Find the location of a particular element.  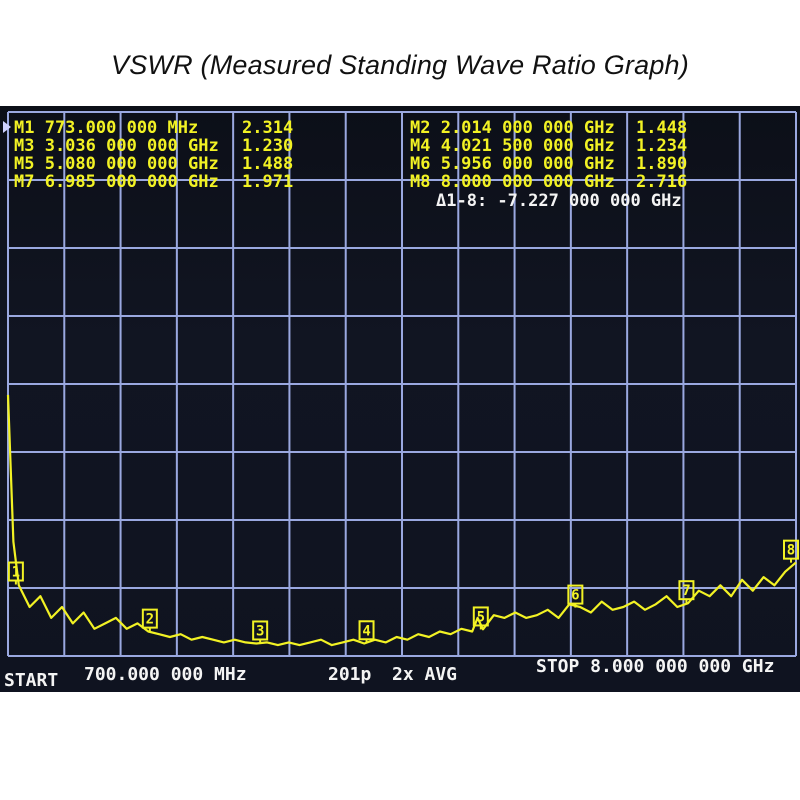

marker-value-m5: 1.488 is located at coordinates (267, 164).